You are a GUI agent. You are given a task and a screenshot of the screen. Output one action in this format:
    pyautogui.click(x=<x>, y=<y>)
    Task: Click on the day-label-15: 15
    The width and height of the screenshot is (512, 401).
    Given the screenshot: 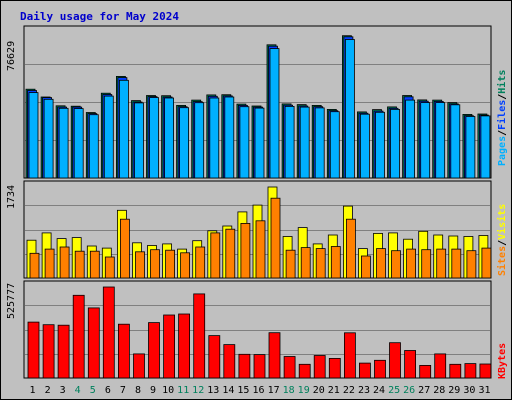 What is the action you would take?
    pyautogui.click(x=243, y=390)
    